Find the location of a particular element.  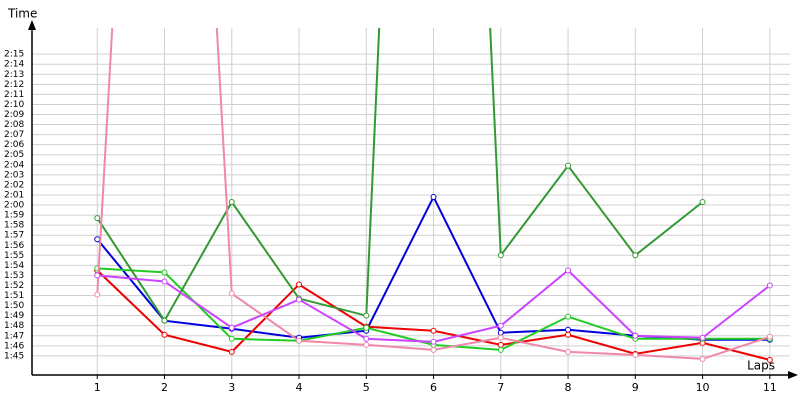

y-tick-label: 2:07 is located at coordinates (14, 135).